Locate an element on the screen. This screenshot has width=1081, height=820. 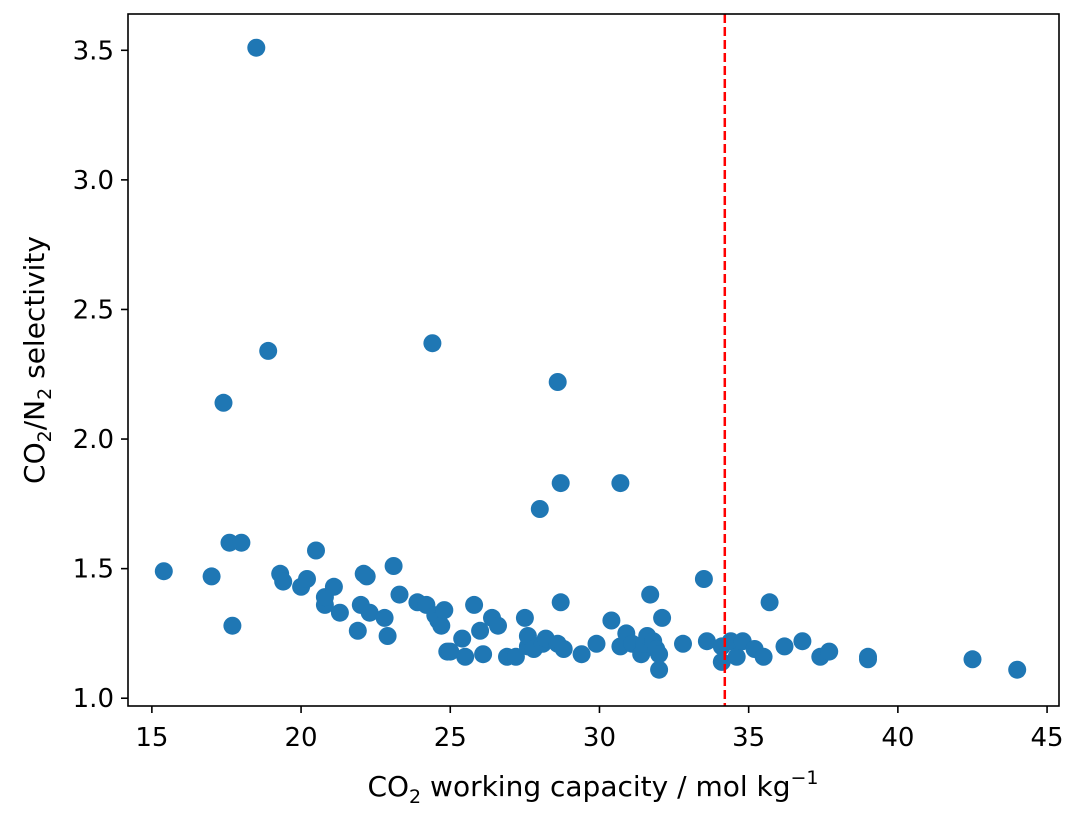
y-axis-ticks: 1.0 1.5 2.0 2.5 3.0 3.5 is located at coordinates (100, 375).